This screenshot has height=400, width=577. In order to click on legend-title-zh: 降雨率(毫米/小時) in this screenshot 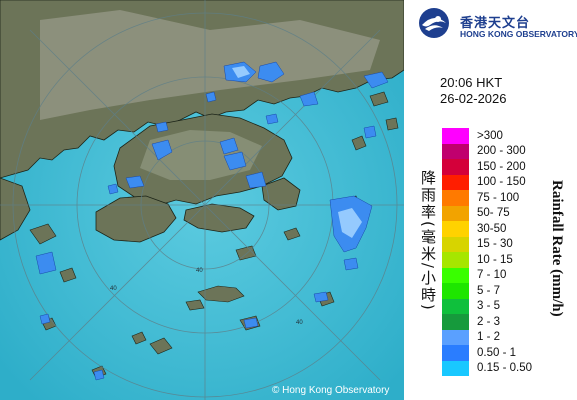, I will do `click(428, 241)`.